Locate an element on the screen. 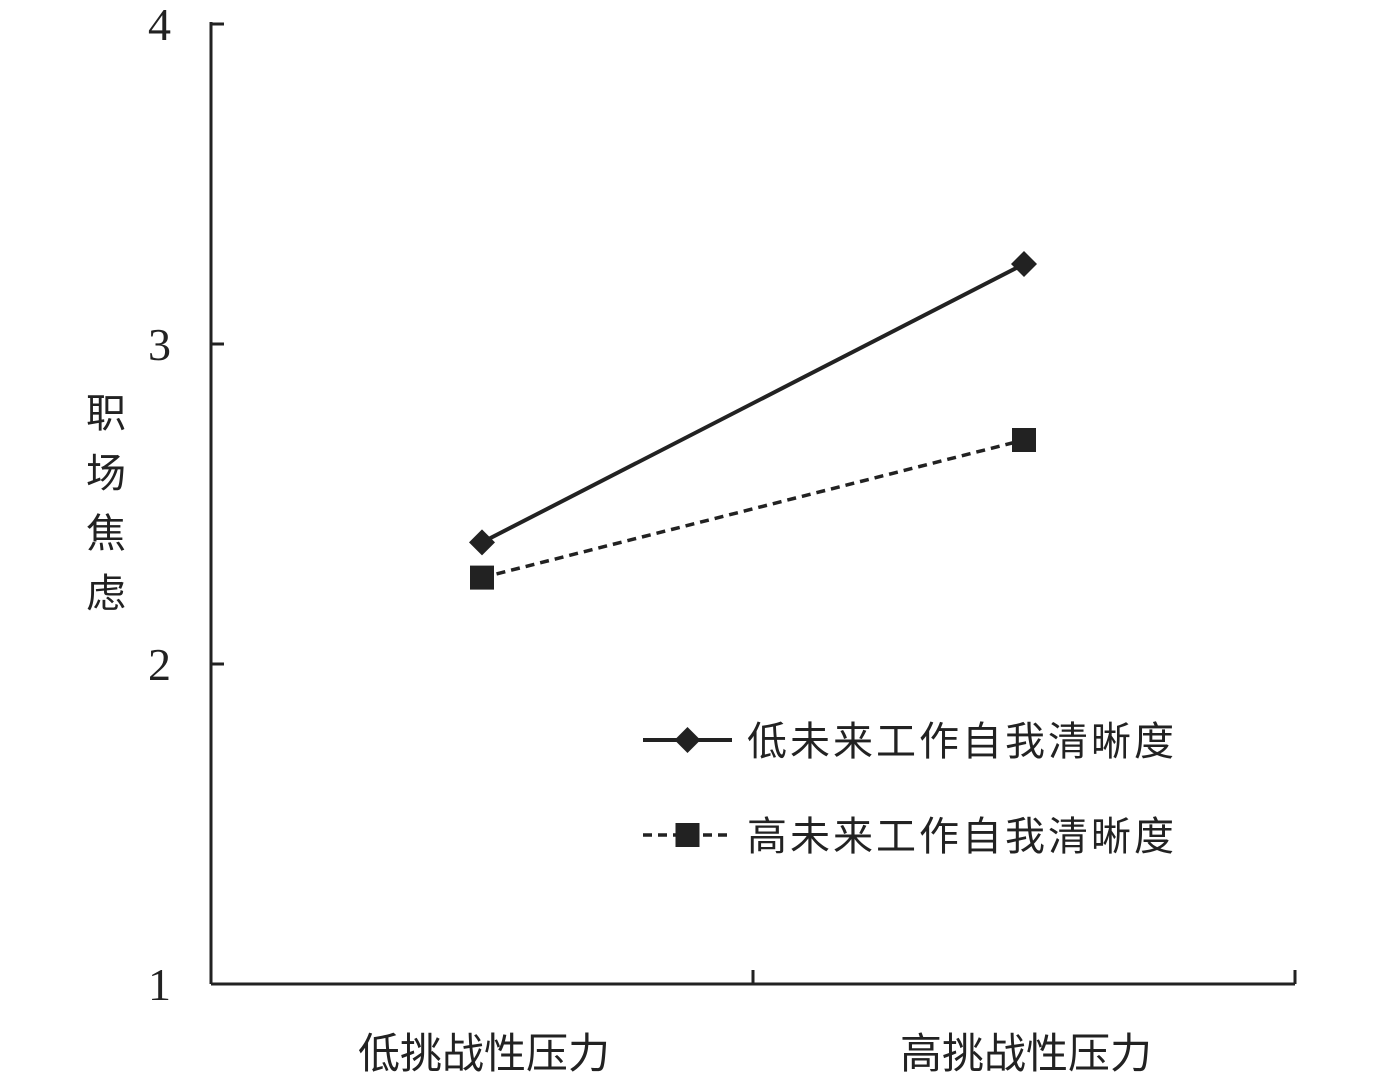  y-ticks: 1 2 3 4 is located at coordinates (186, 505).